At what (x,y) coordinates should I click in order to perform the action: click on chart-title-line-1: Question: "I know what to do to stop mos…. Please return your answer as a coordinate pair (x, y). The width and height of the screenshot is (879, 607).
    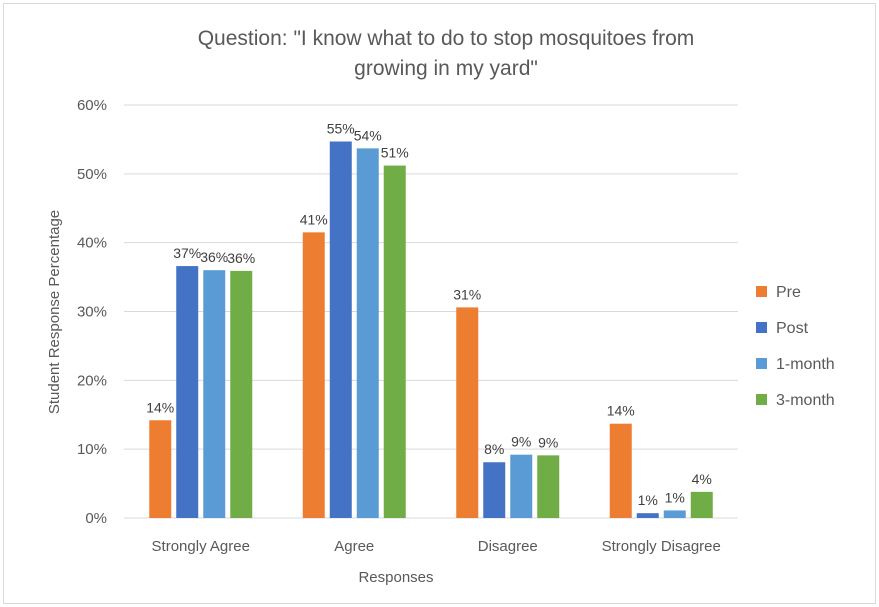
    Looking at the image, I should click on (446, 38).